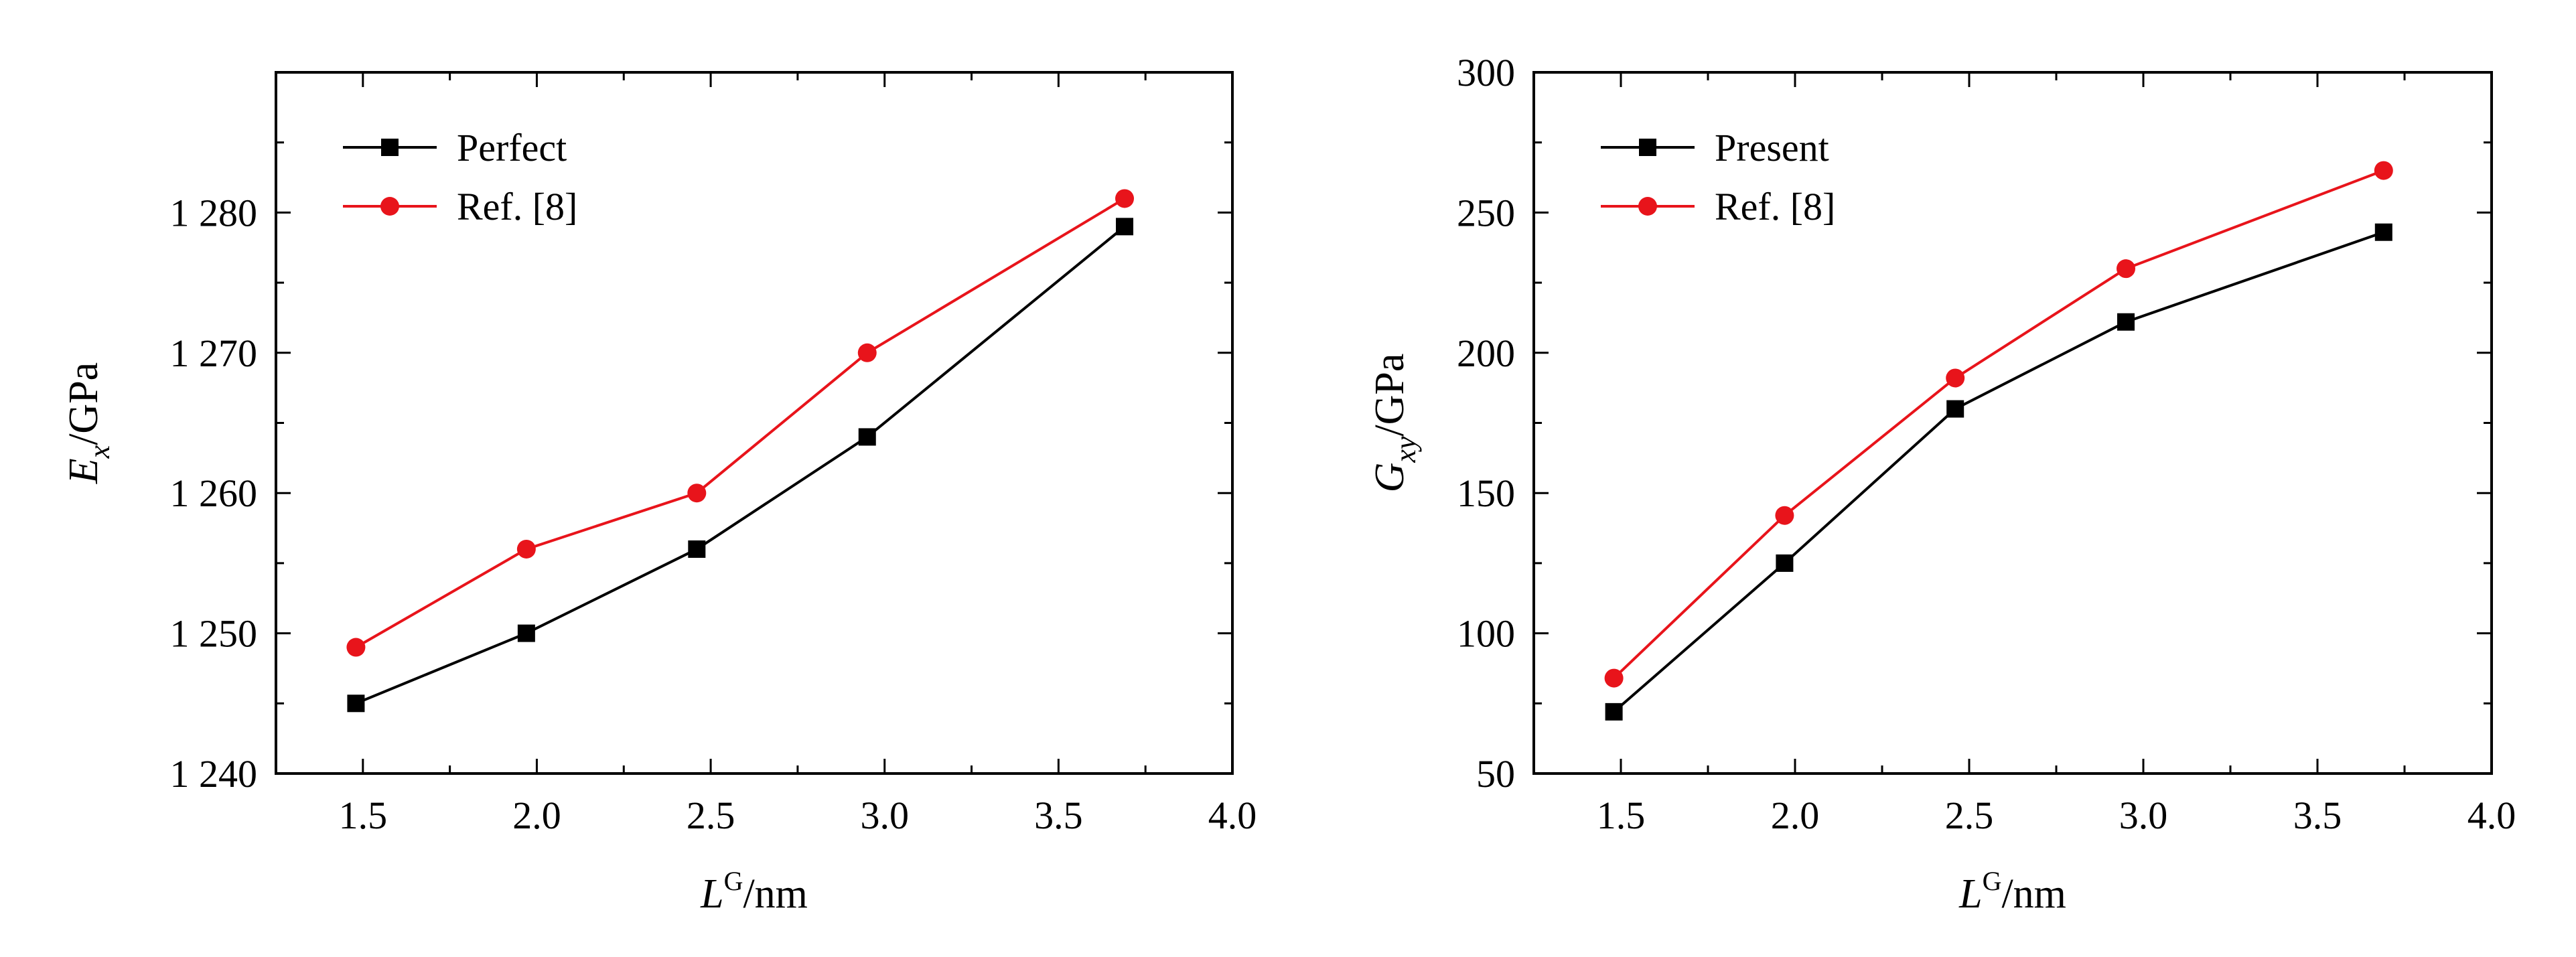 Image resolution: width=2576 pixels, height=957 pixels. Describe the element at coordinates (214, 493) in the screenshot. I see `y-tick-label: 1 260` at that location.